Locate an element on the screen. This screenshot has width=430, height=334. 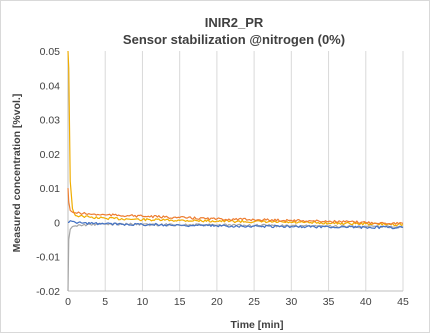
y-tick-label: 0 is located at coordinates (57, 223).